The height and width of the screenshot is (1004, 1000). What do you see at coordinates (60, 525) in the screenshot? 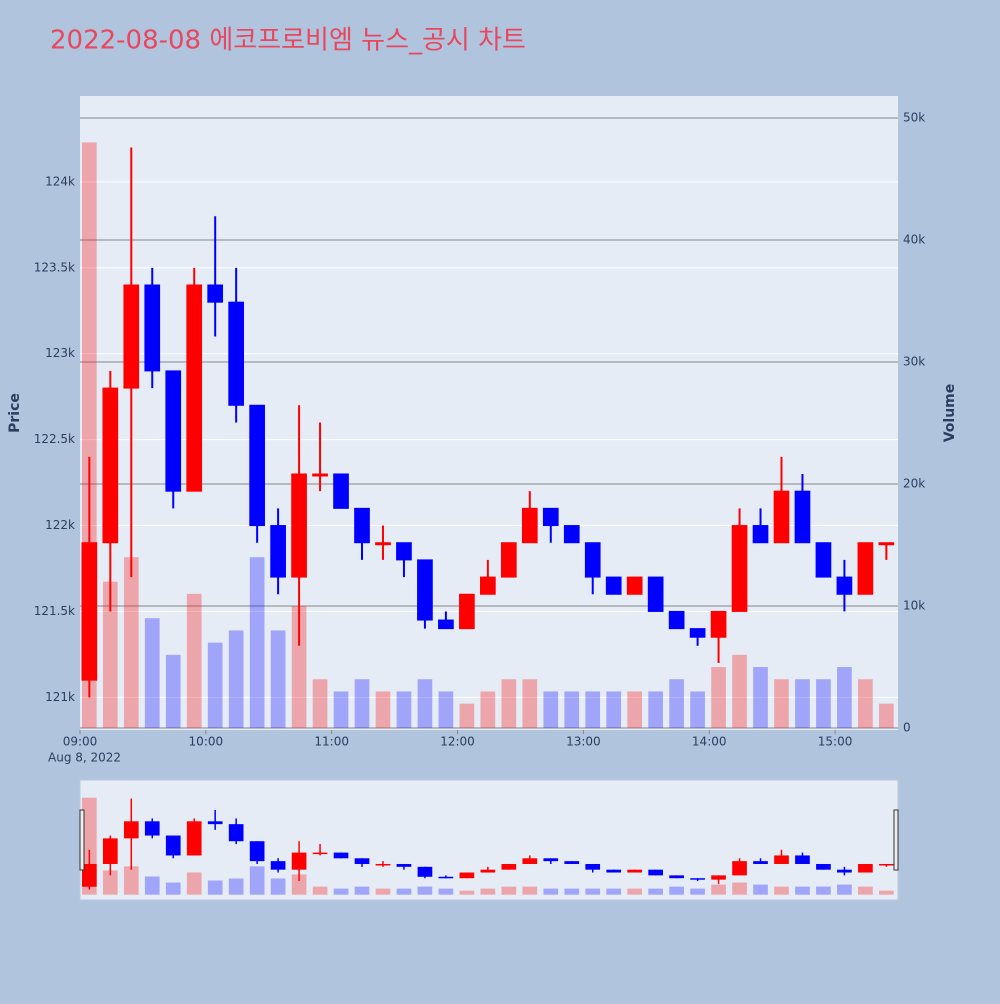
I see `y-tick-label: 122k` at bounding box center [60, 525].